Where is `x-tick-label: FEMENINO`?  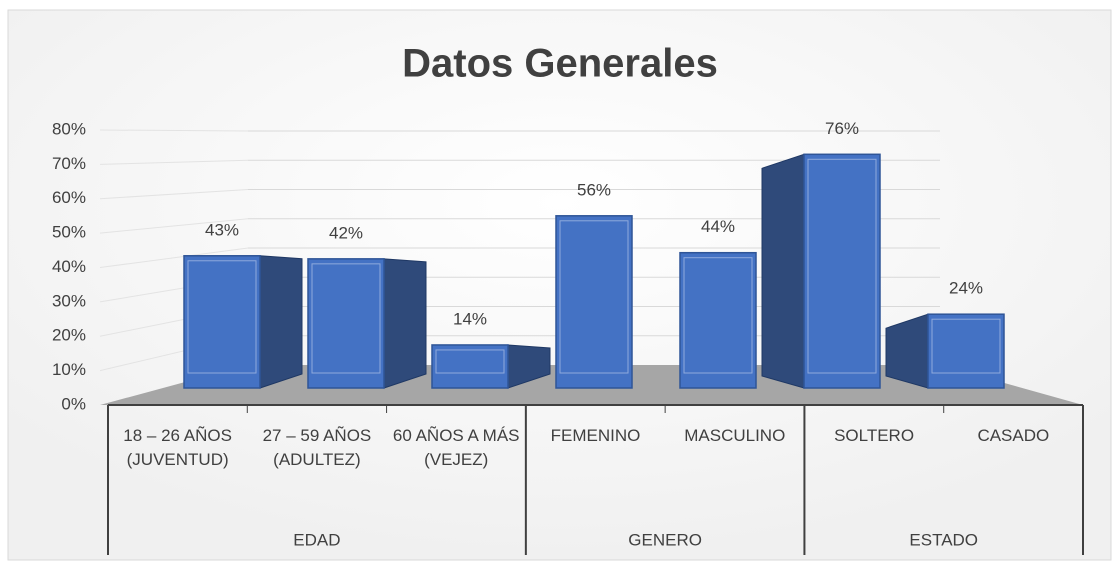
x-tick-label: FEMENINO is located at coordinates (595, 435).